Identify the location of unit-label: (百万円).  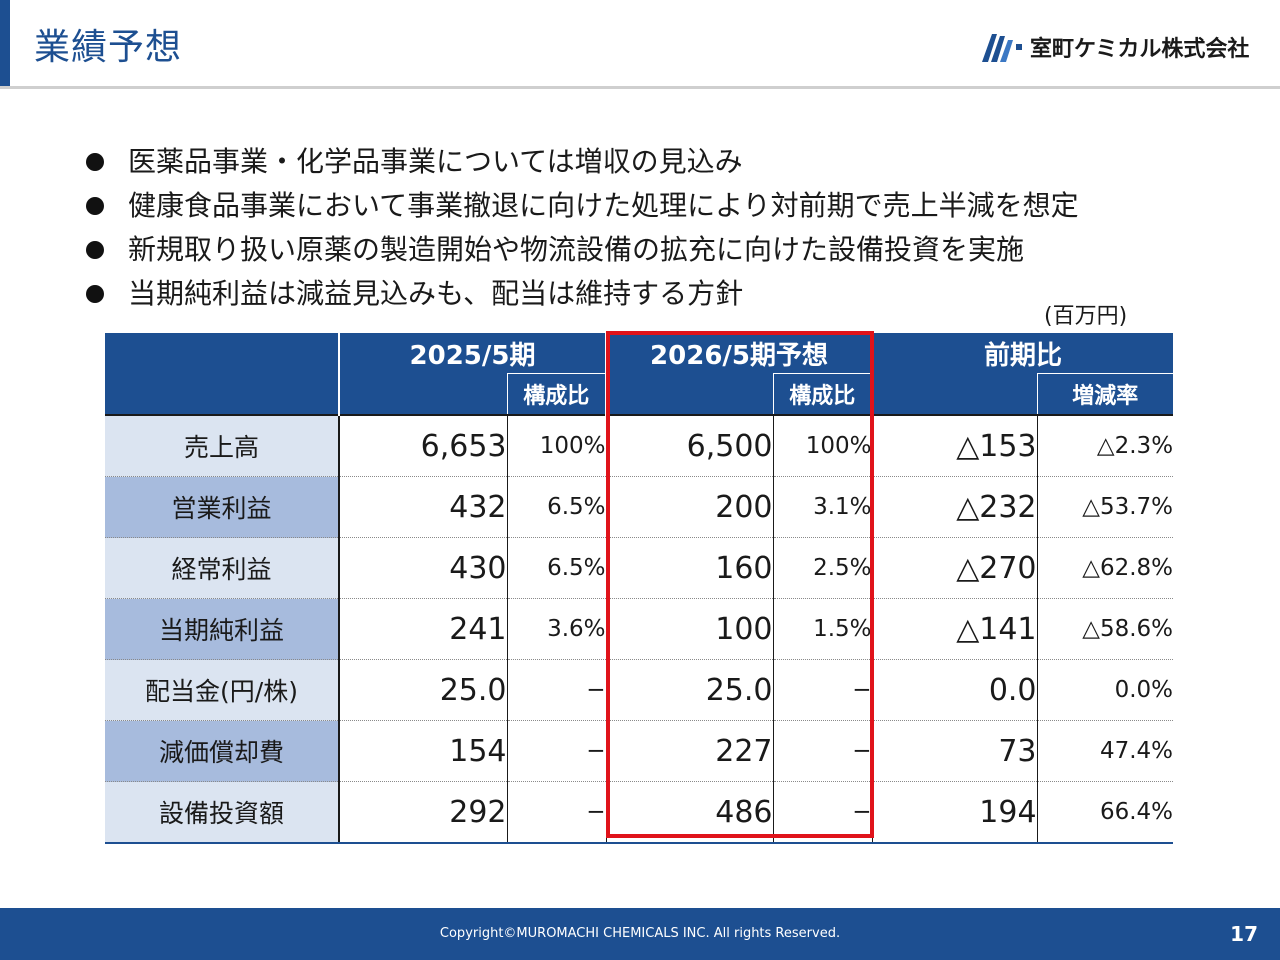
(1086, 316).